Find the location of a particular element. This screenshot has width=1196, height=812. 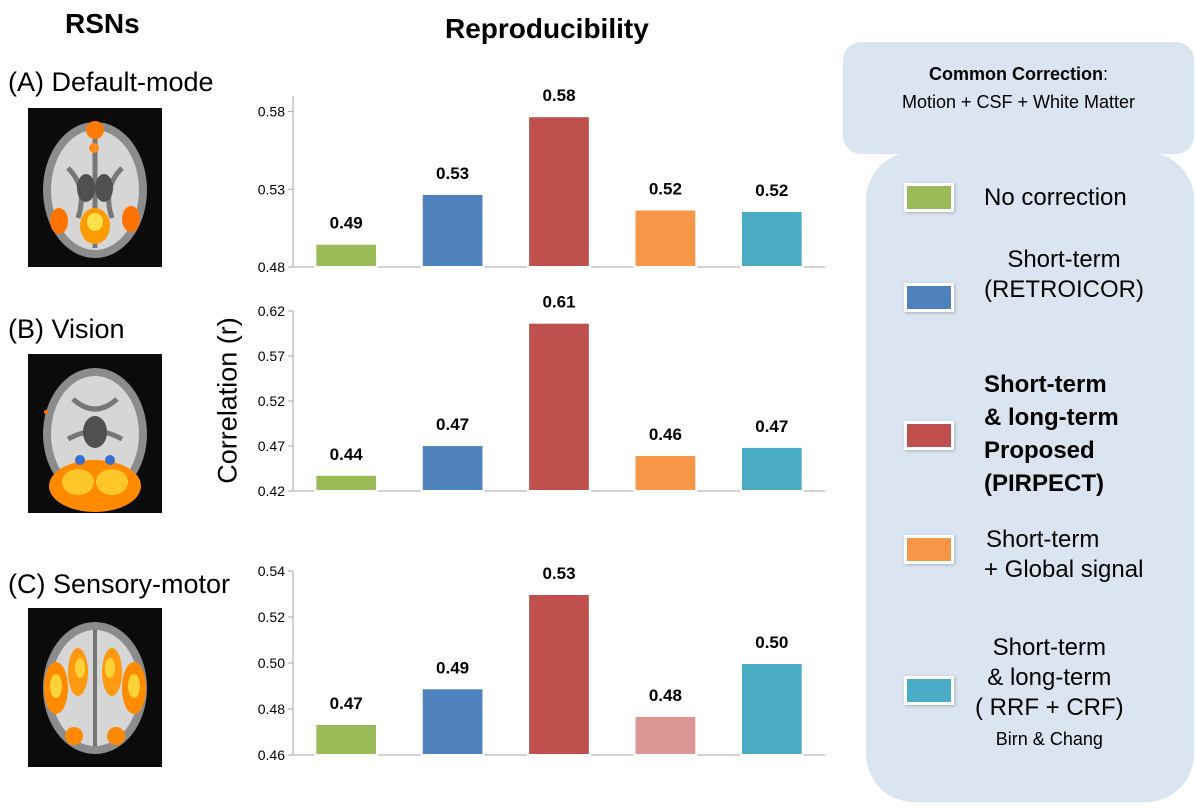

legend-note: Birn & Chang is located at coordinates (1049, 739).